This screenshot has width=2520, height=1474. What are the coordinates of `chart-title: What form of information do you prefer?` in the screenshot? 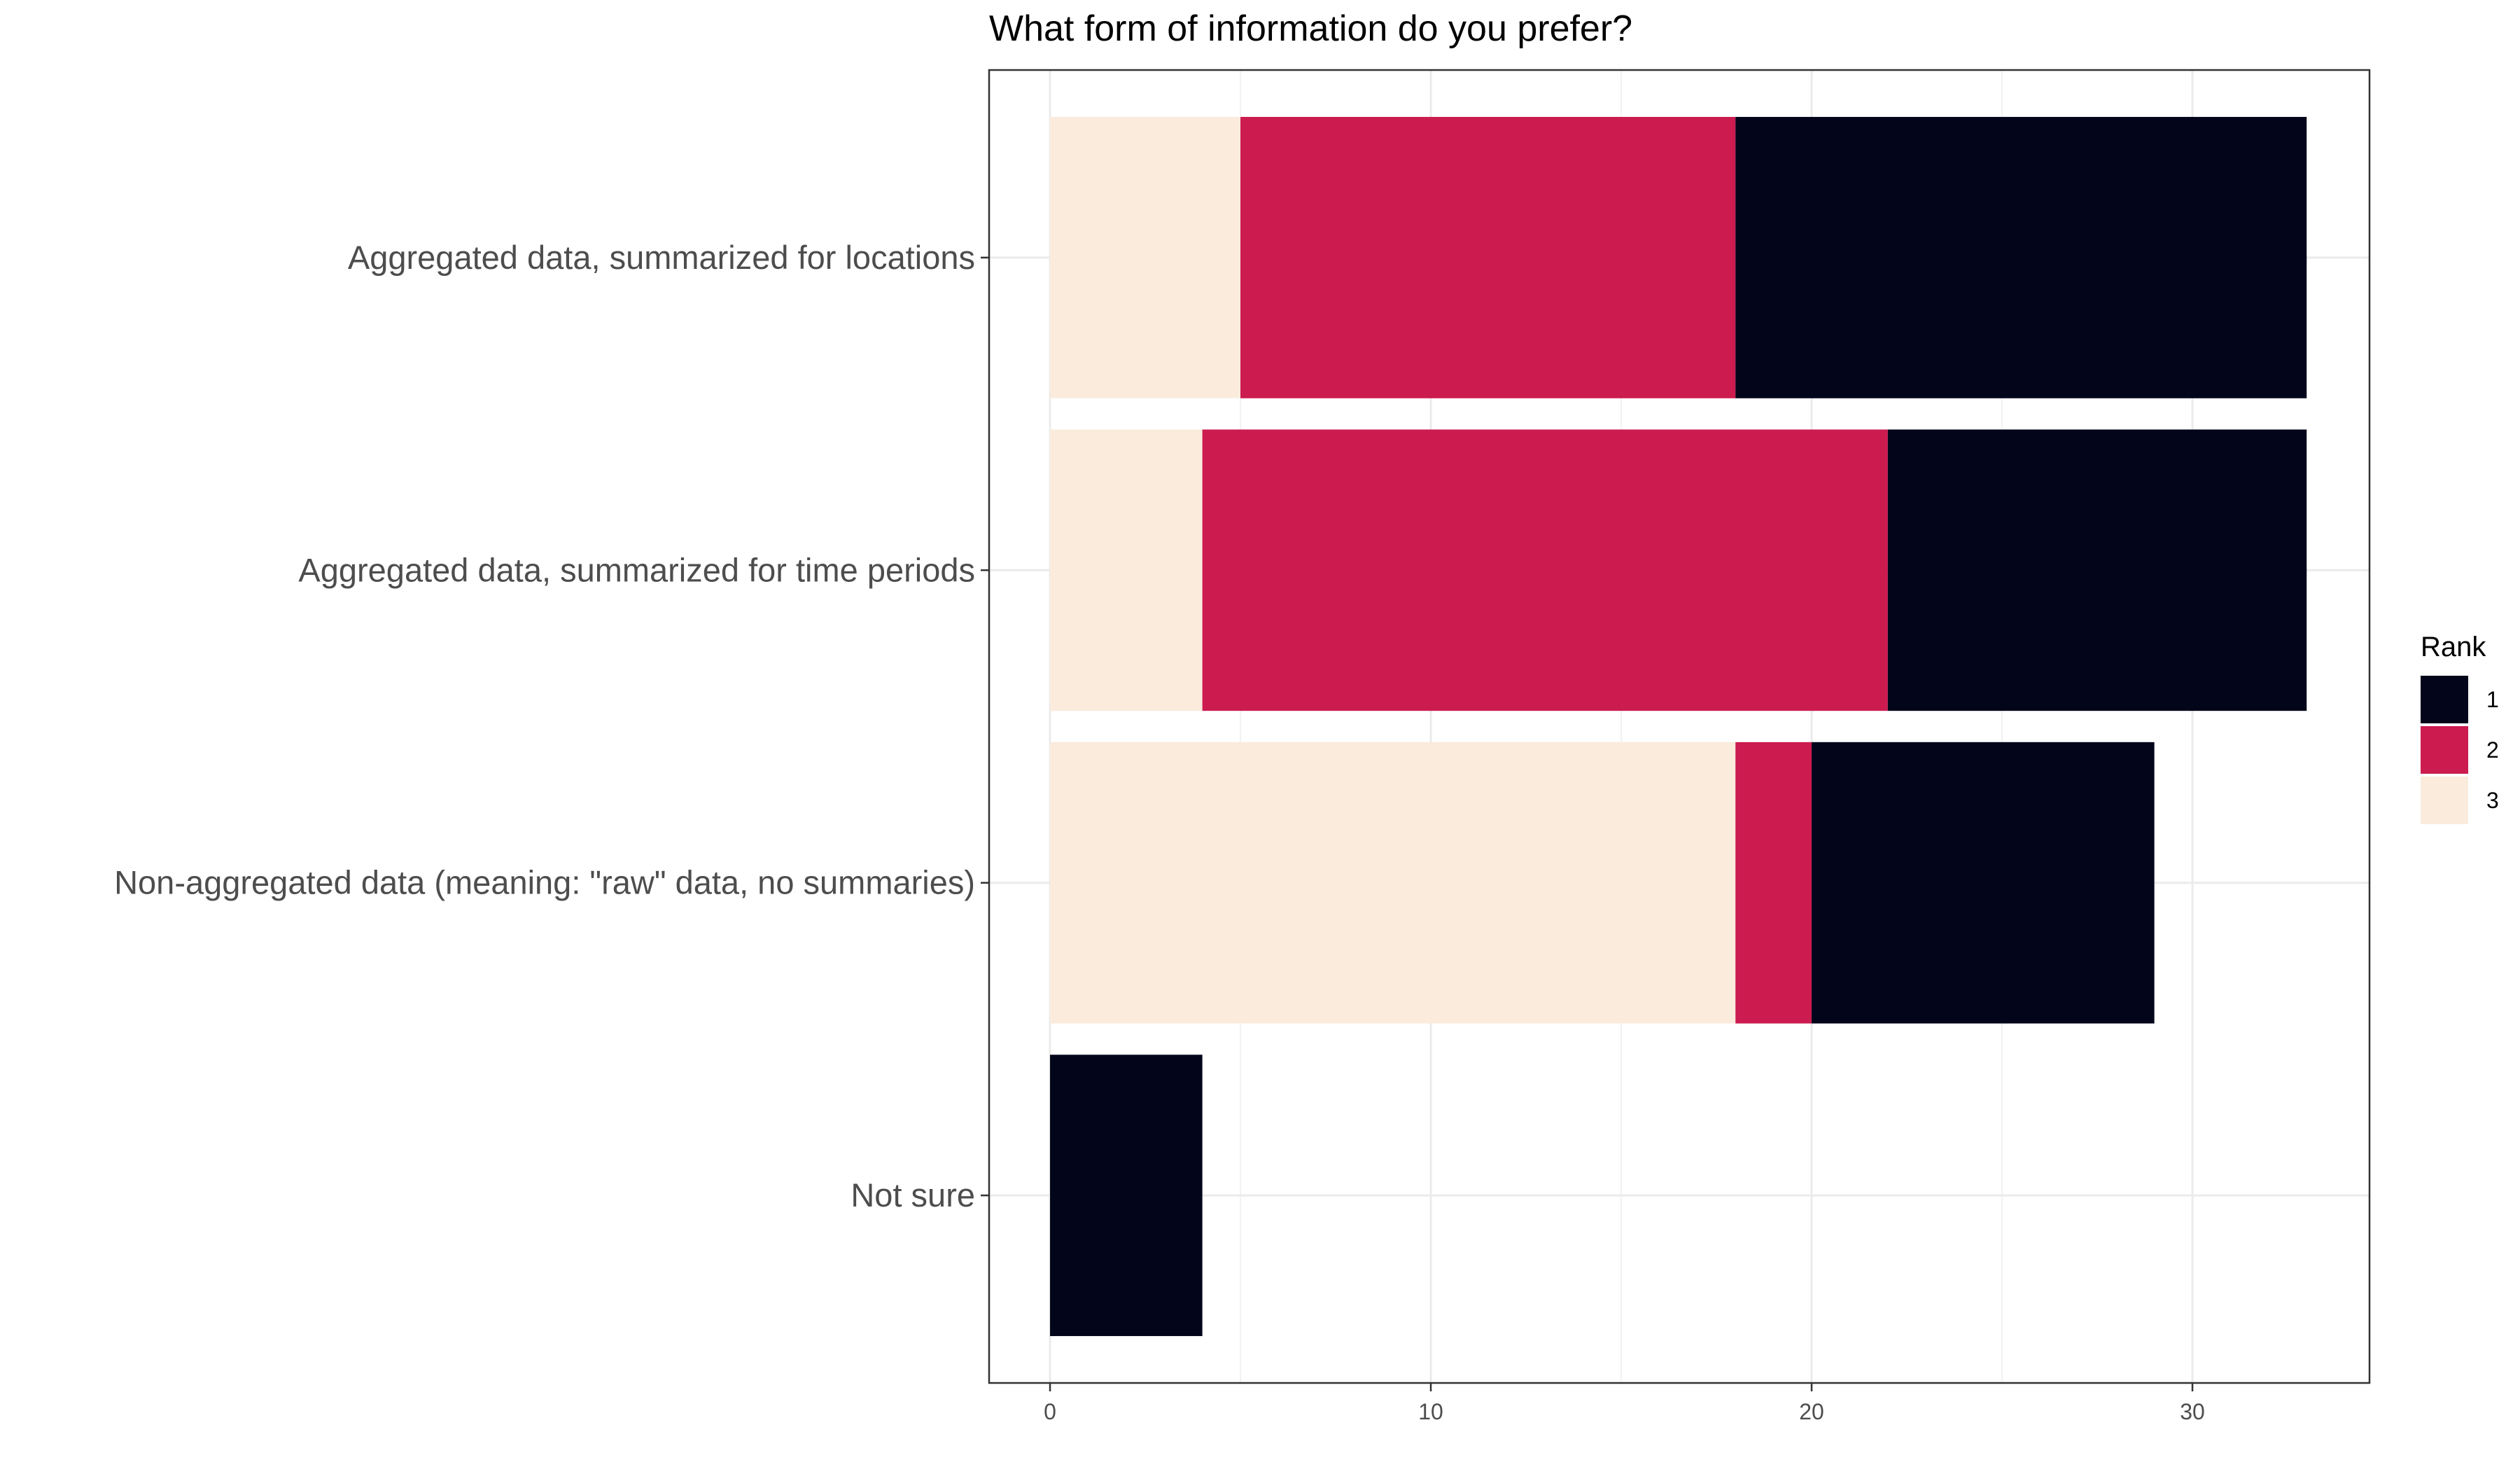 It's located at (1310, 29).